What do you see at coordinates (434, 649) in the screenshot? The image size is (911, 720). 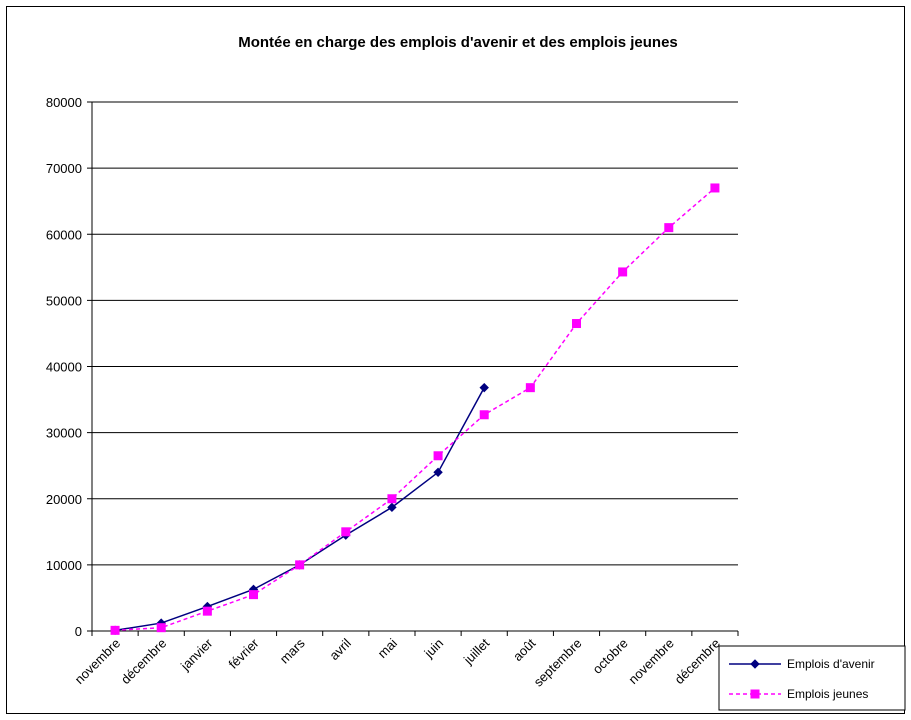 I see `x-tick-label: juin` at bounding box center [434, 649].